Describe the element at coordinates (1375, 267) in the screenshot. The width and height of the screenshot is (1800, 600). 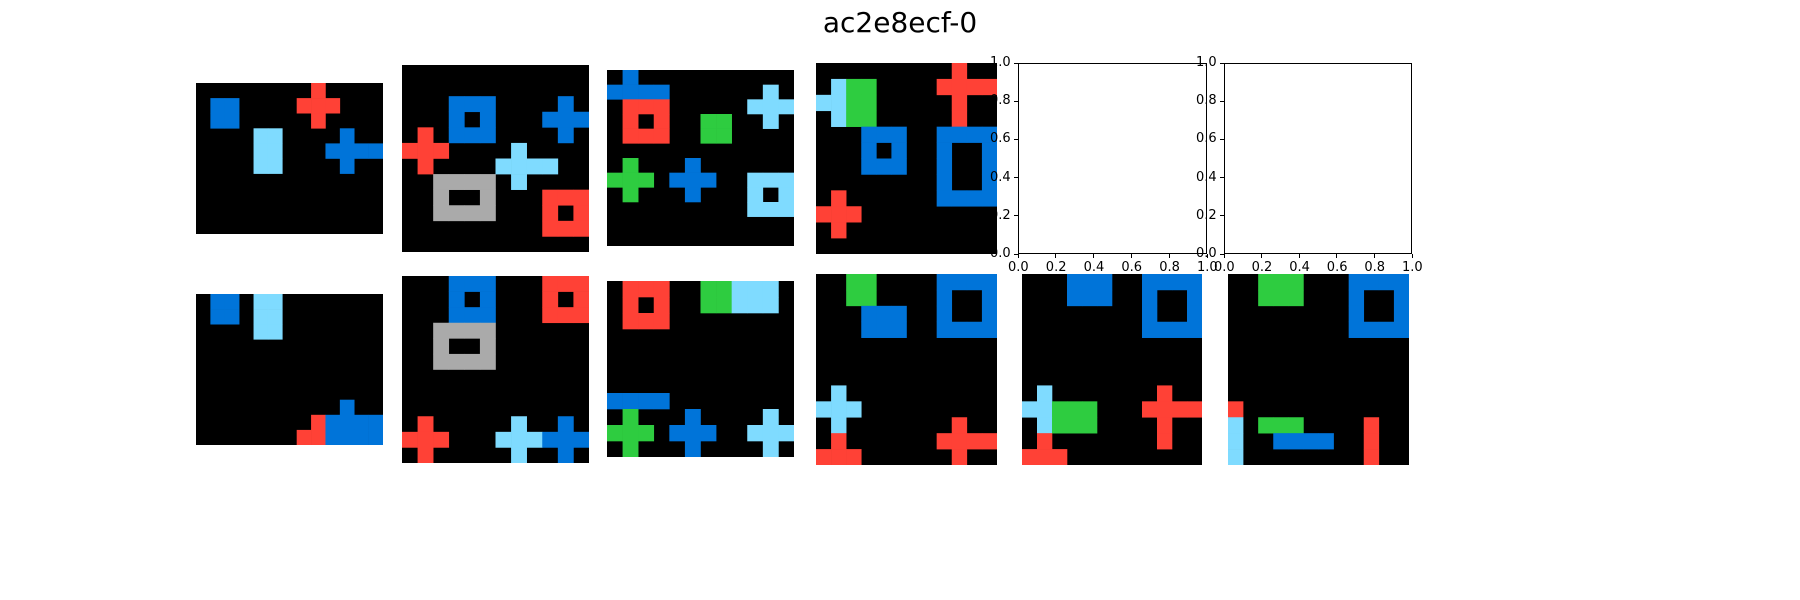
I see `x-tick-label: 0.8` at that location.